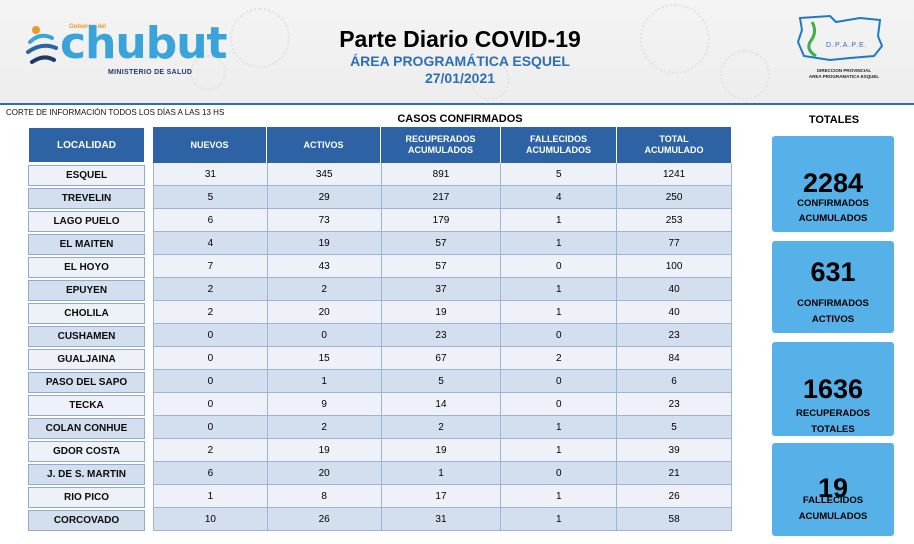 The image size is (914, 544). Describe the element at coordinates (86, 336) in the screenshot. I see `locality-cell: CUSHAMEN` at that location.